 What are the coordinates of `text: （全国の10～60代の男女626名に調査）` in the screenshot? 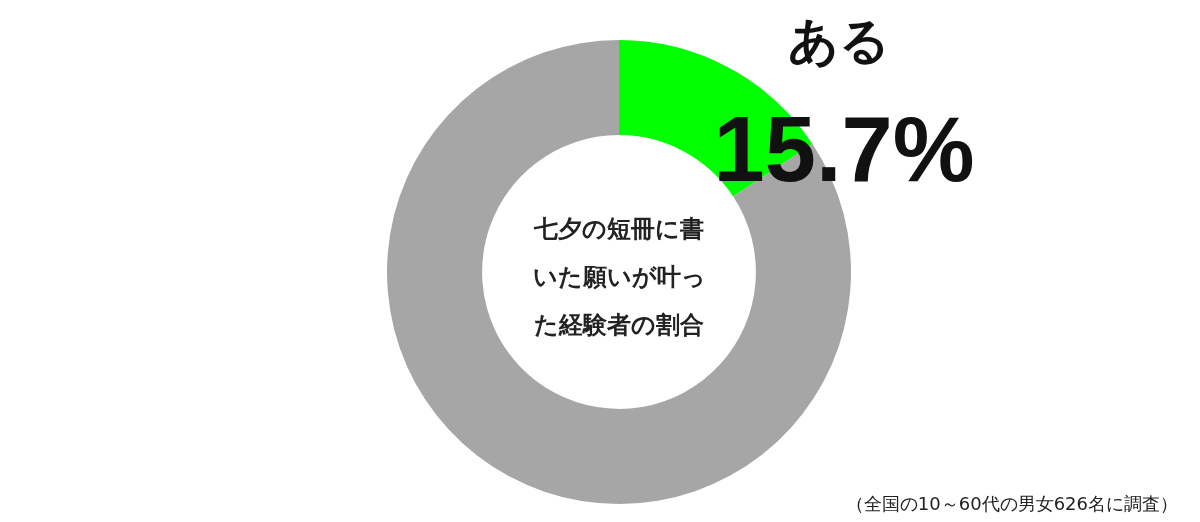 It's located at (1011, 504).